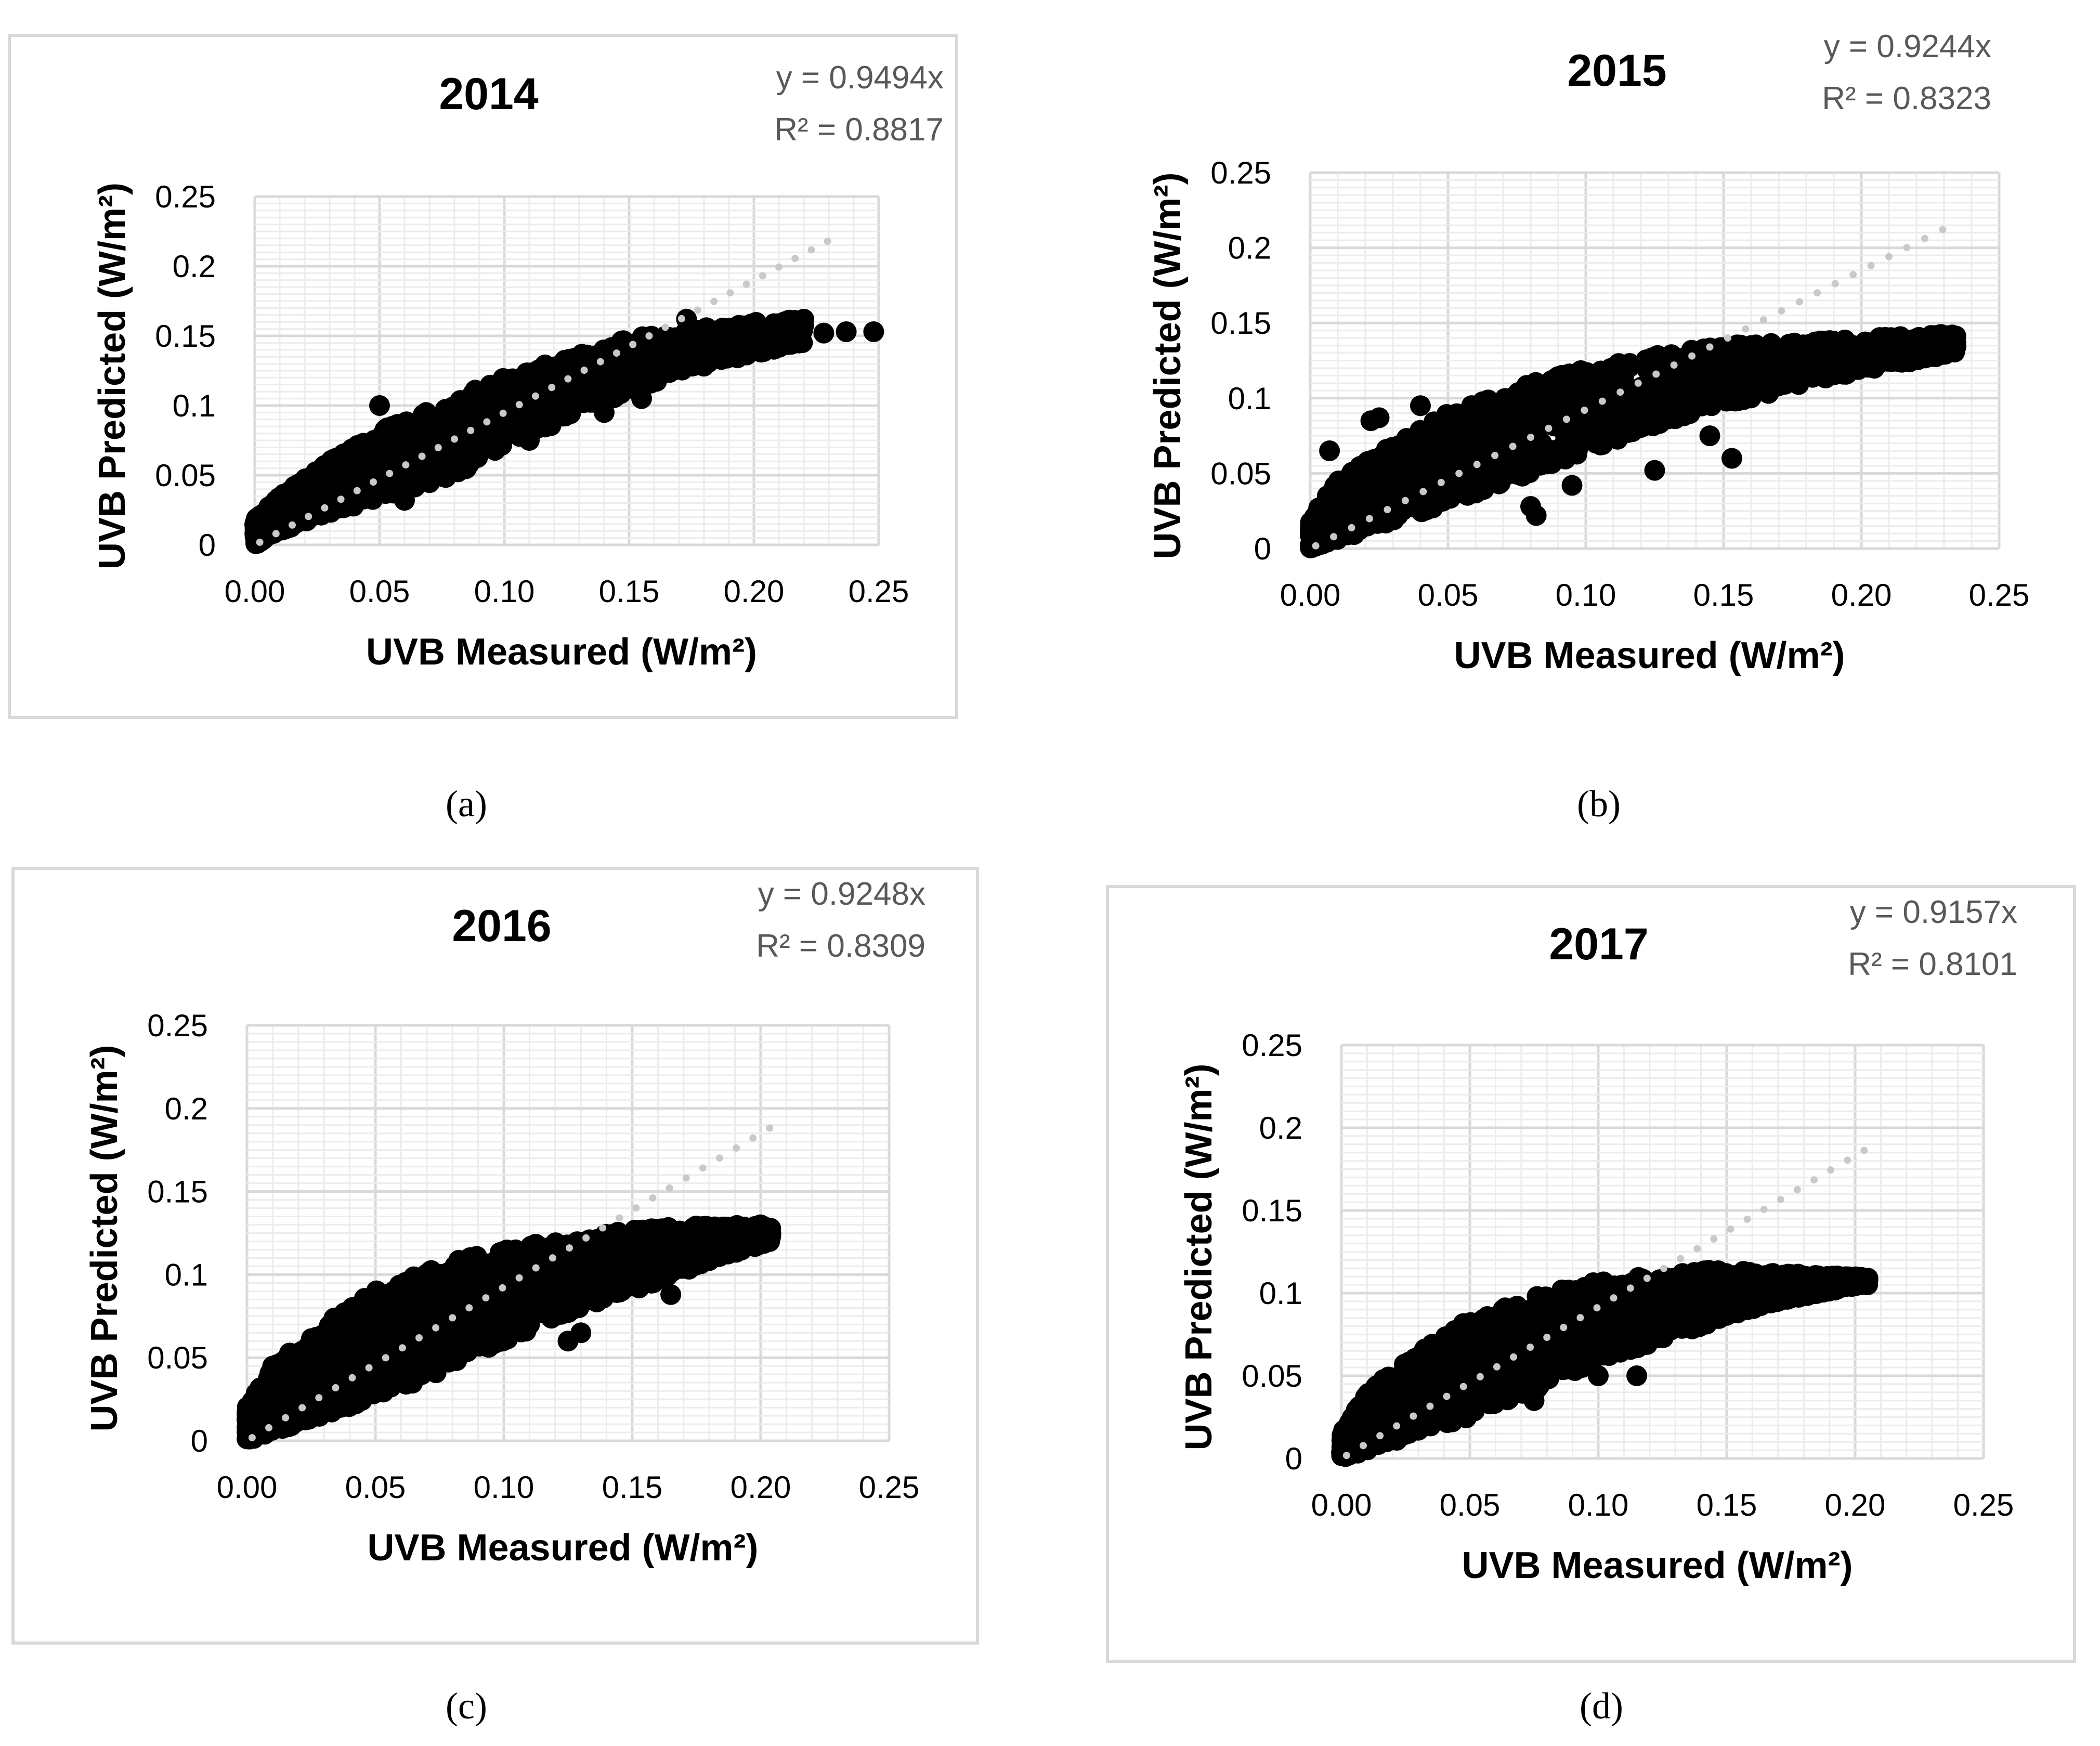 The image size is (2100, 1746). Describe the element at coordinates (501, 926) in the screenshot. I see `chart-title: 2016` at that location.